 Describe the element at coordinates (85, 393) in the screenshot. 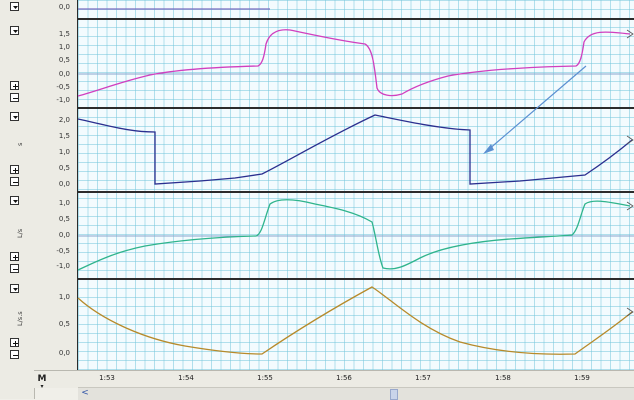

I see `arrow-left-icon: <` at that location.